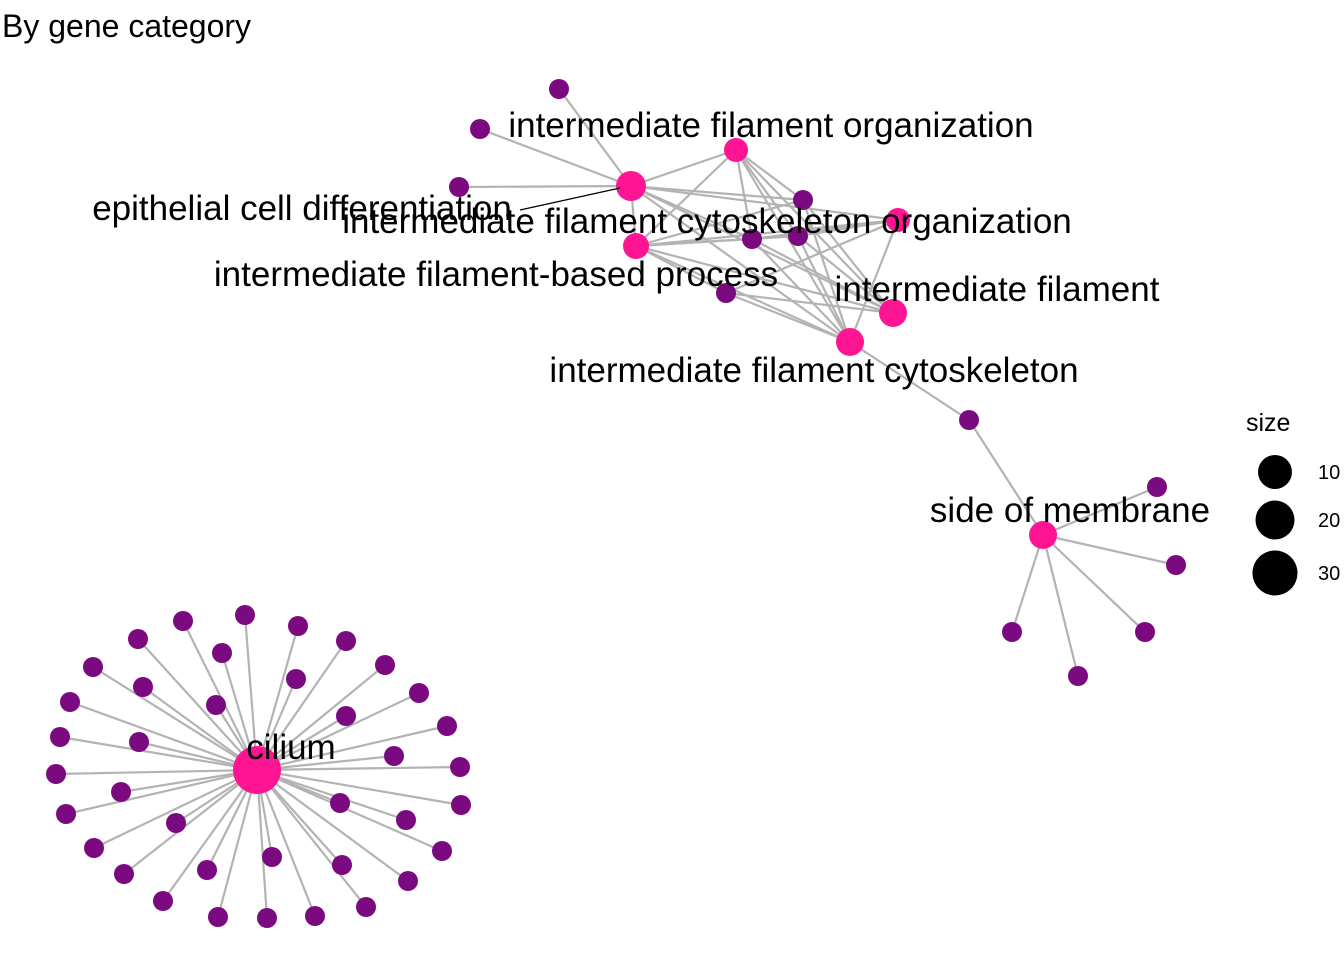  What do you see at coordinates (1329, 521) in the screenshot?
I see `legend-label-20: 20` at bounding box center [1329, 521].